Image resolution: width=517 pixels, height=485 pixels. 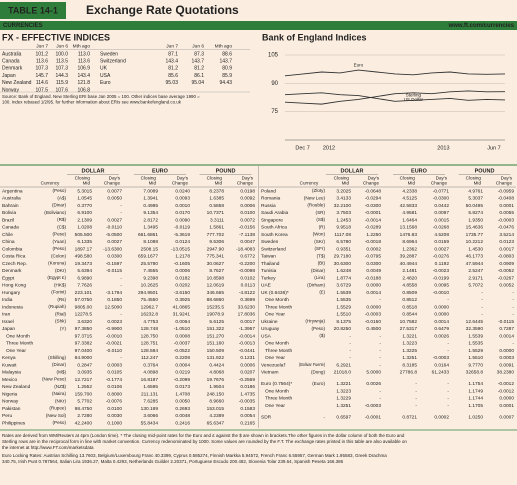 I want to click on chart-title: Bank of England Indices, so click(x=314, y=37).